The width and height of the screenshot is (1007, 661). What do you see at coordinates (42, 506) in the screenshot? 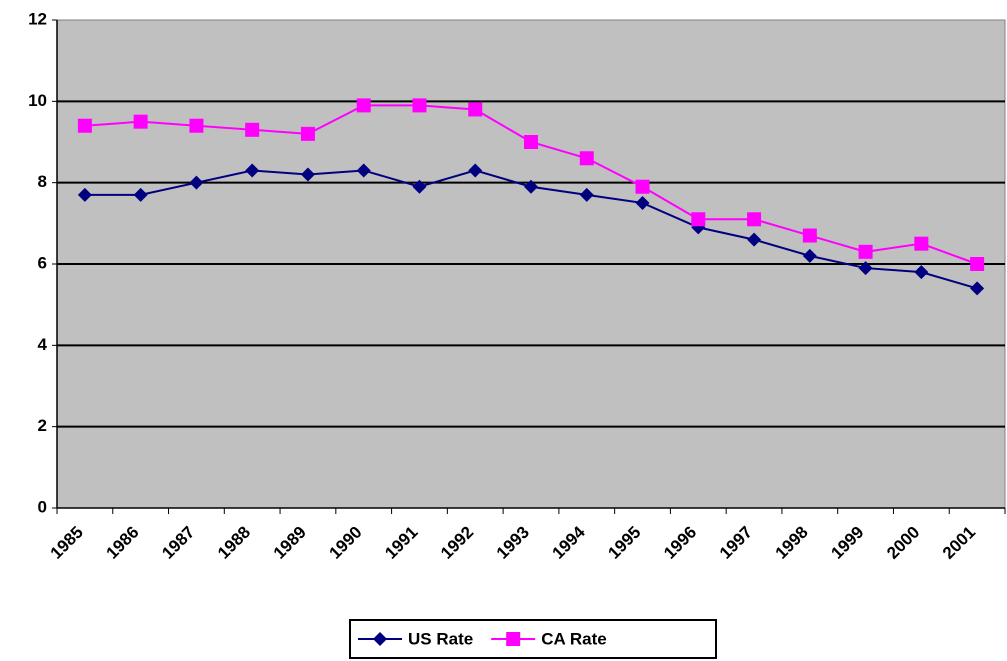
I see `y-tick-label: 0` at bounding box center [42, 506].